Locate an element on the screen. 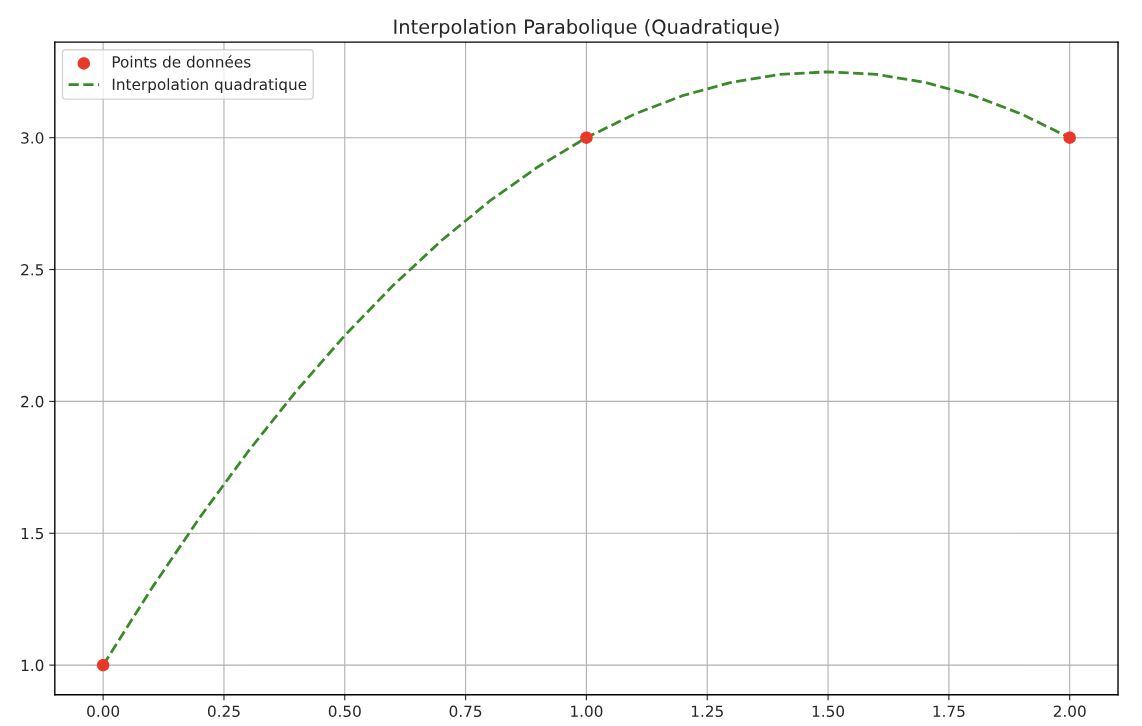  x-tick-label: 0.75 is located at coordinates (465, 711).